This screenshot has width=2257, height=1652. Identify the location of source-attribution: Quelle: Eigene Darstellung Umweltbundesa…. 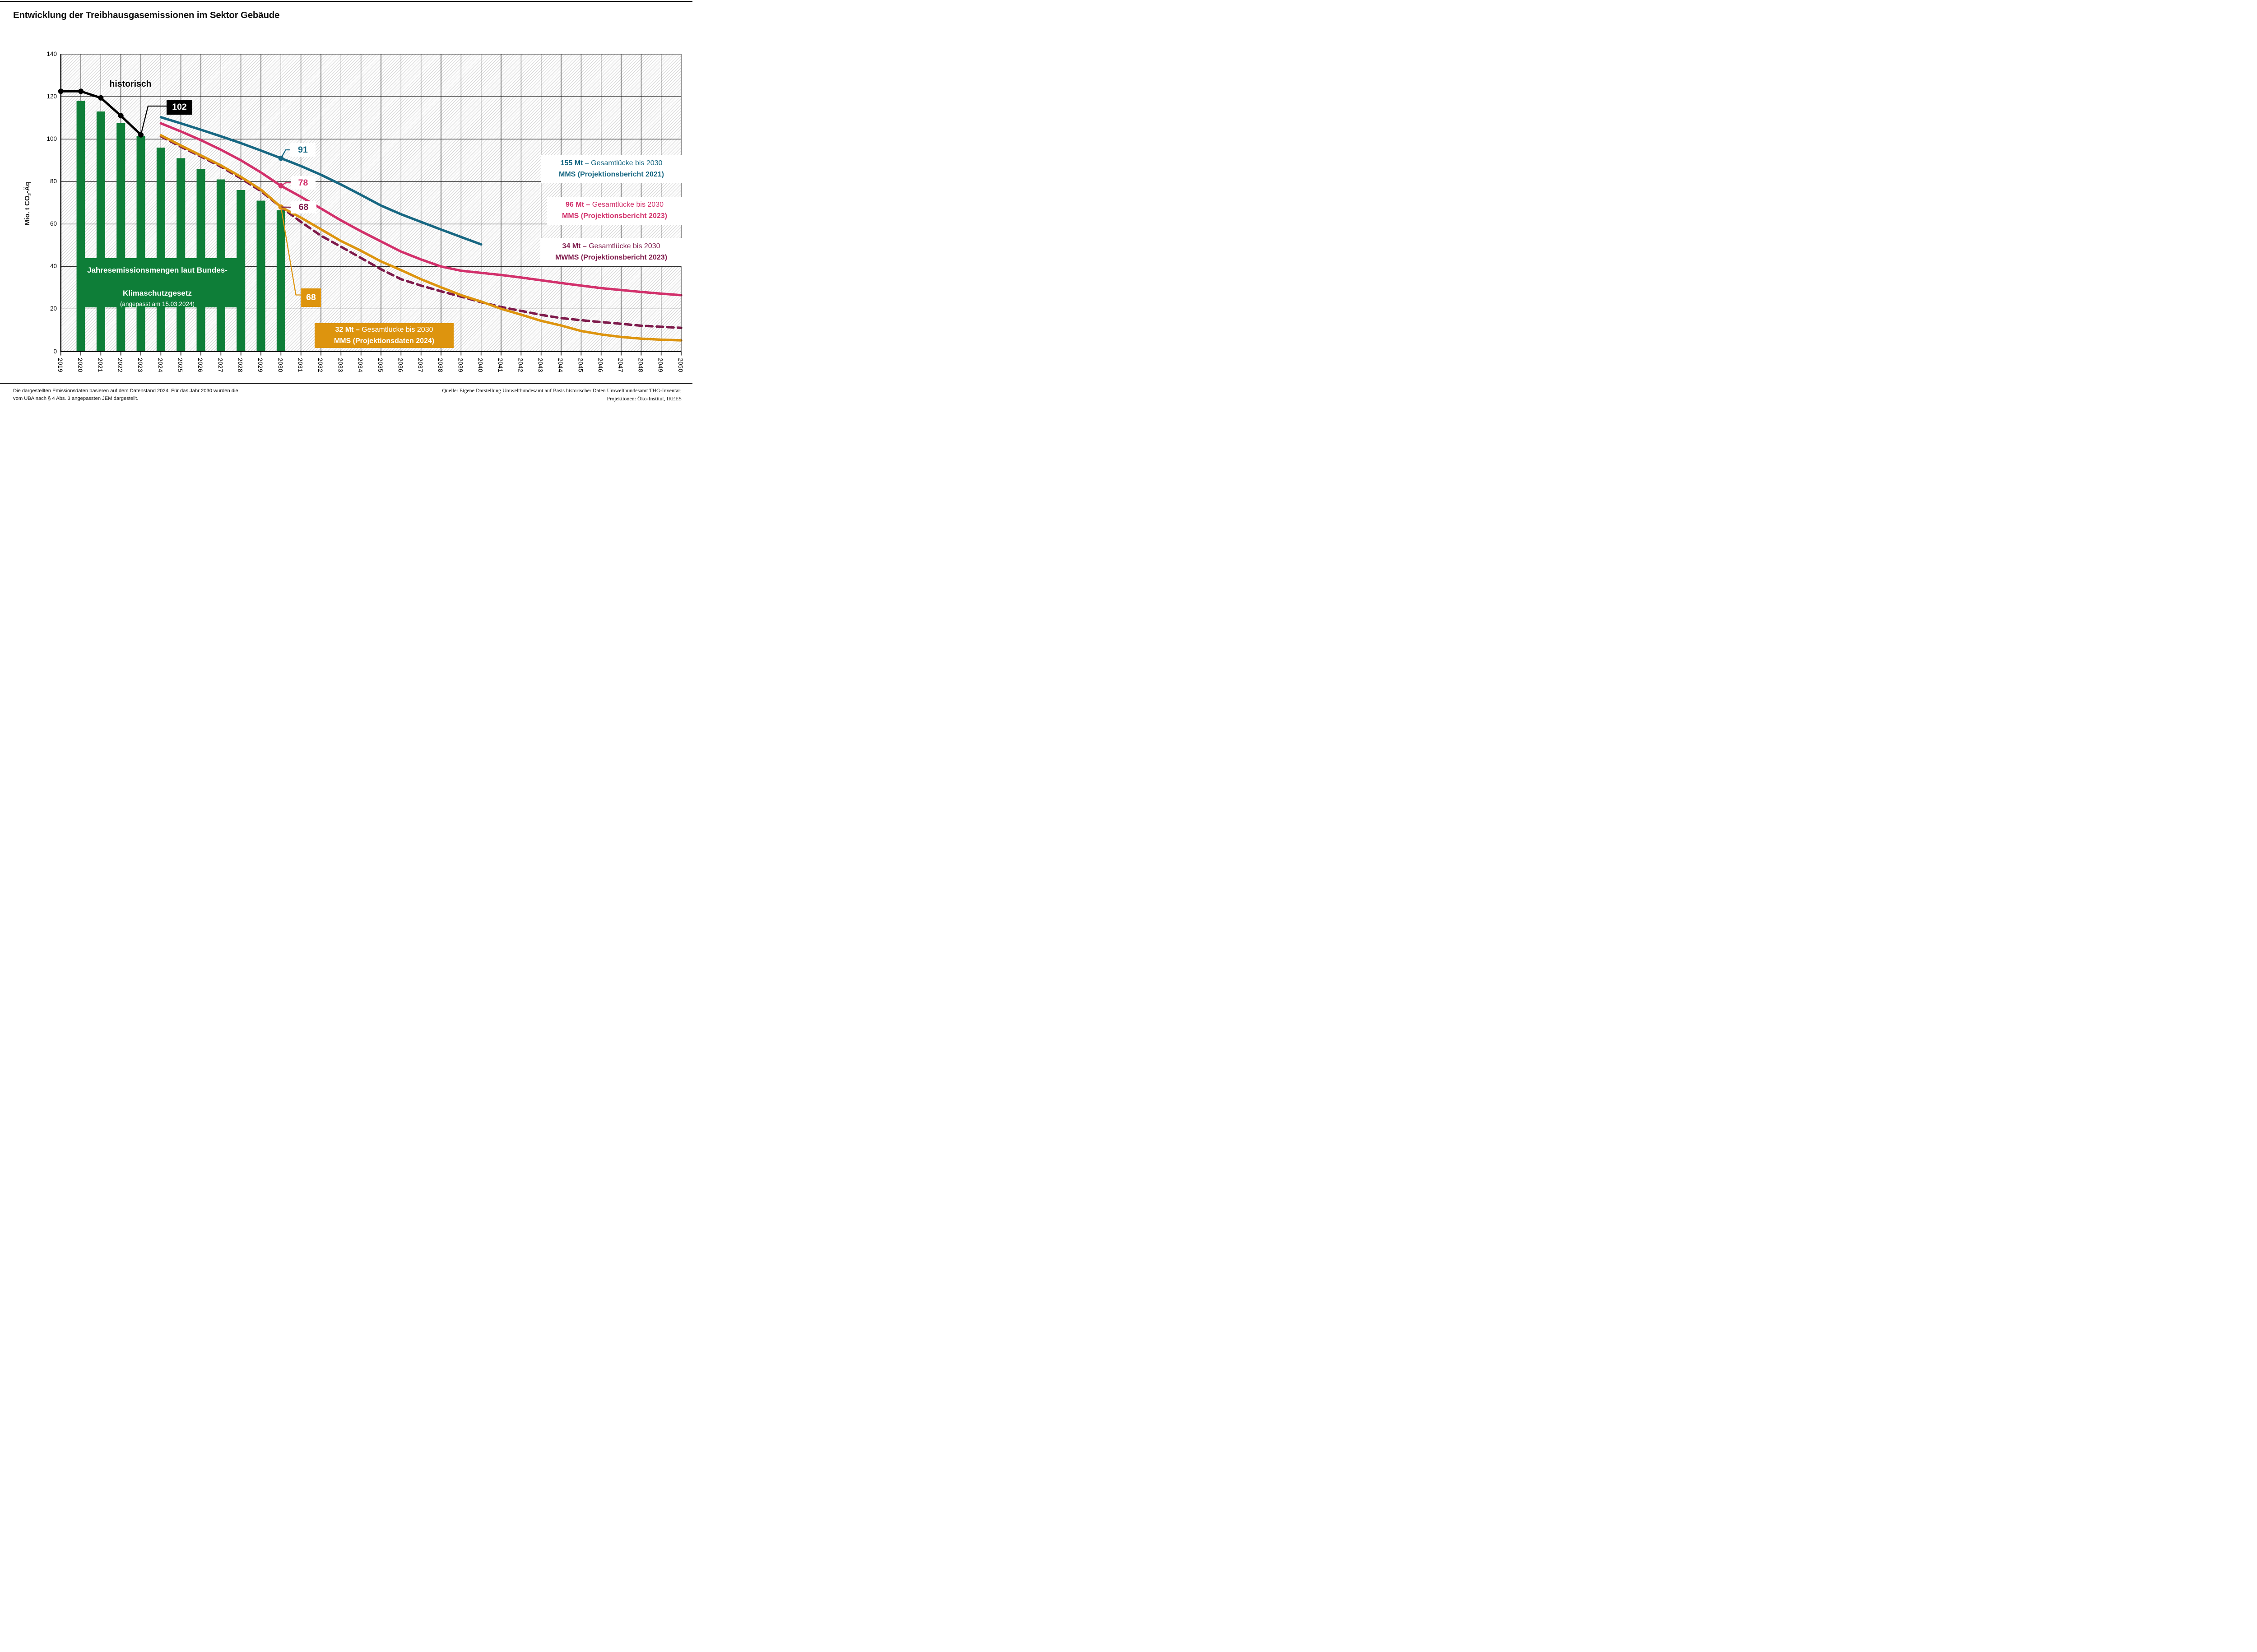
(562, 394).